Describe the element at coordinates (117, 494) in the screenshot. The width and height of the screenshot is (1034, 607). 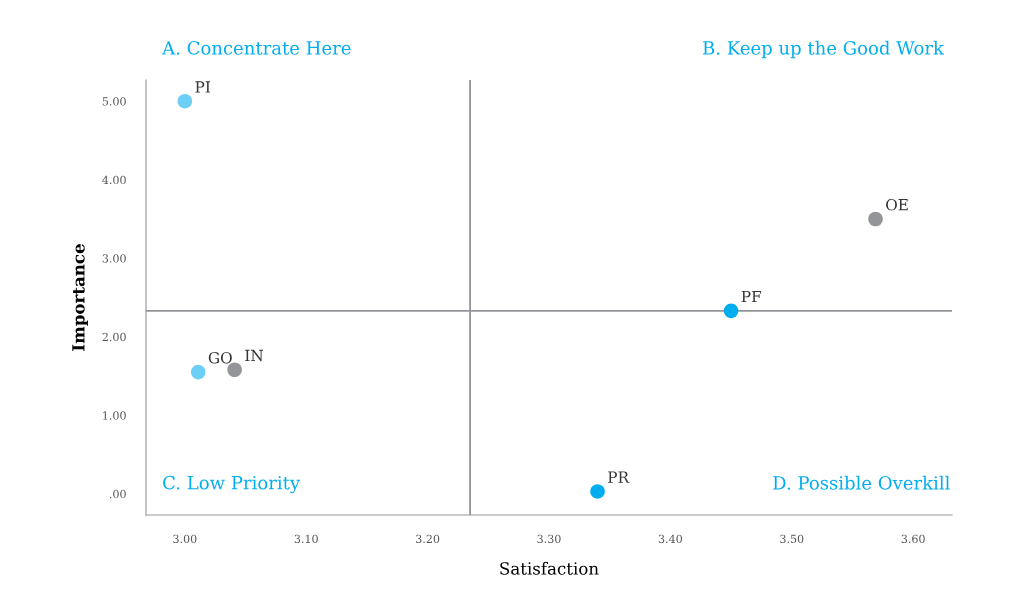
I see `y-tick-label: .00` at that location.